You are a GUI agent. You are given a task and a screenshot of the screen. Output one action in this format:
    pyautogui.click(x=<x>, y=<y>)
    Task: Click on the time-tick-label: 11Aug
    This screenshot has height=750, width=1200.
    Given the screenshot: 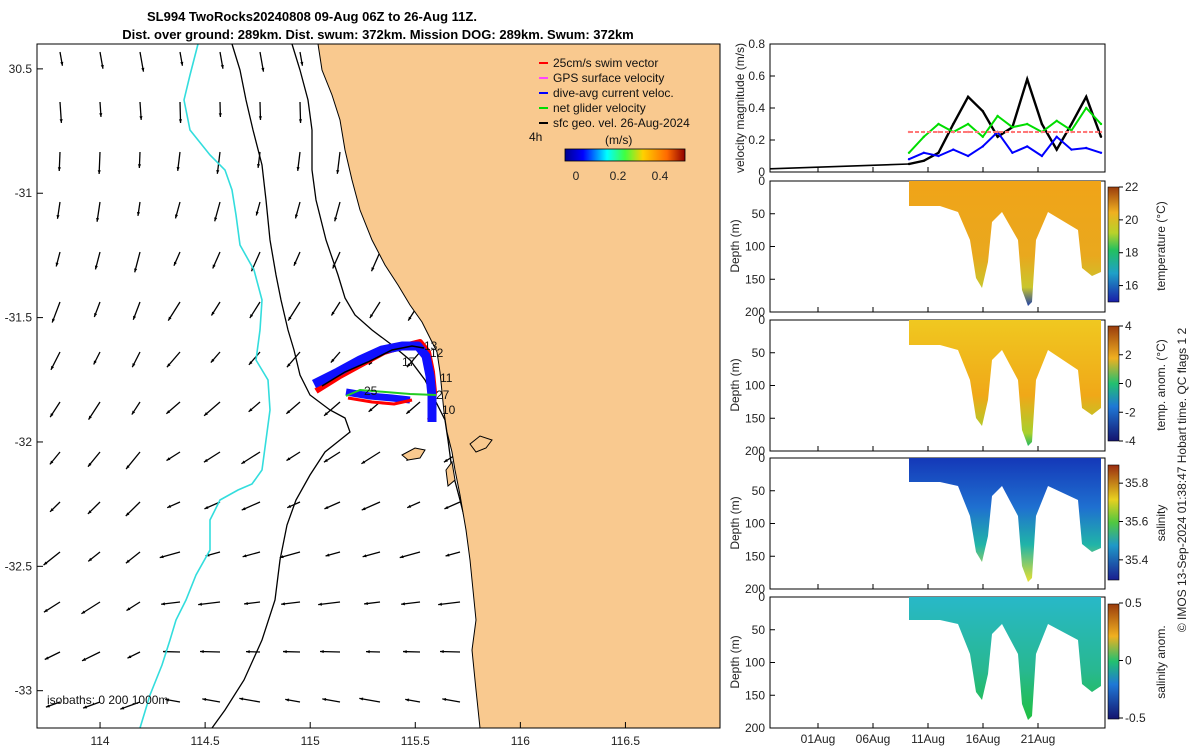 What is the action you would take?
    pyautogui.click(x=928, y=739)
    